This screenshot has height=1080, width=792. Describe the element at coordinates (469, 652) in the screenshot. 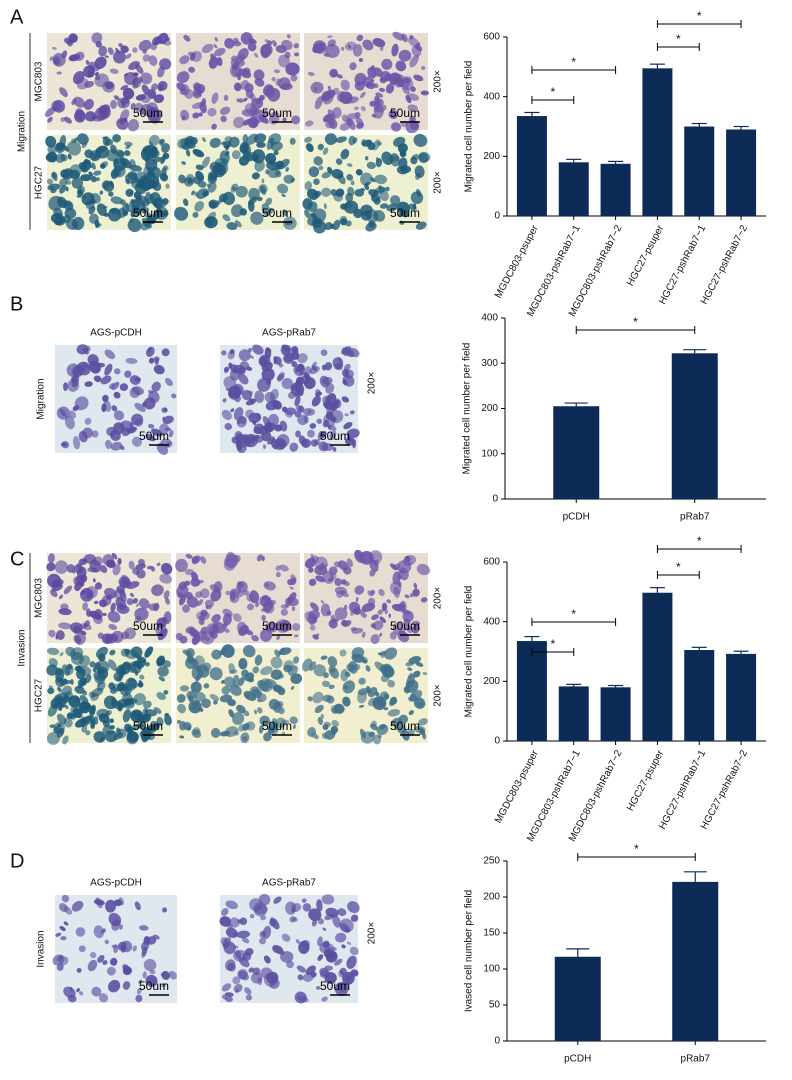

I see `y-axis-title: Migrated cell number per field` at that location.